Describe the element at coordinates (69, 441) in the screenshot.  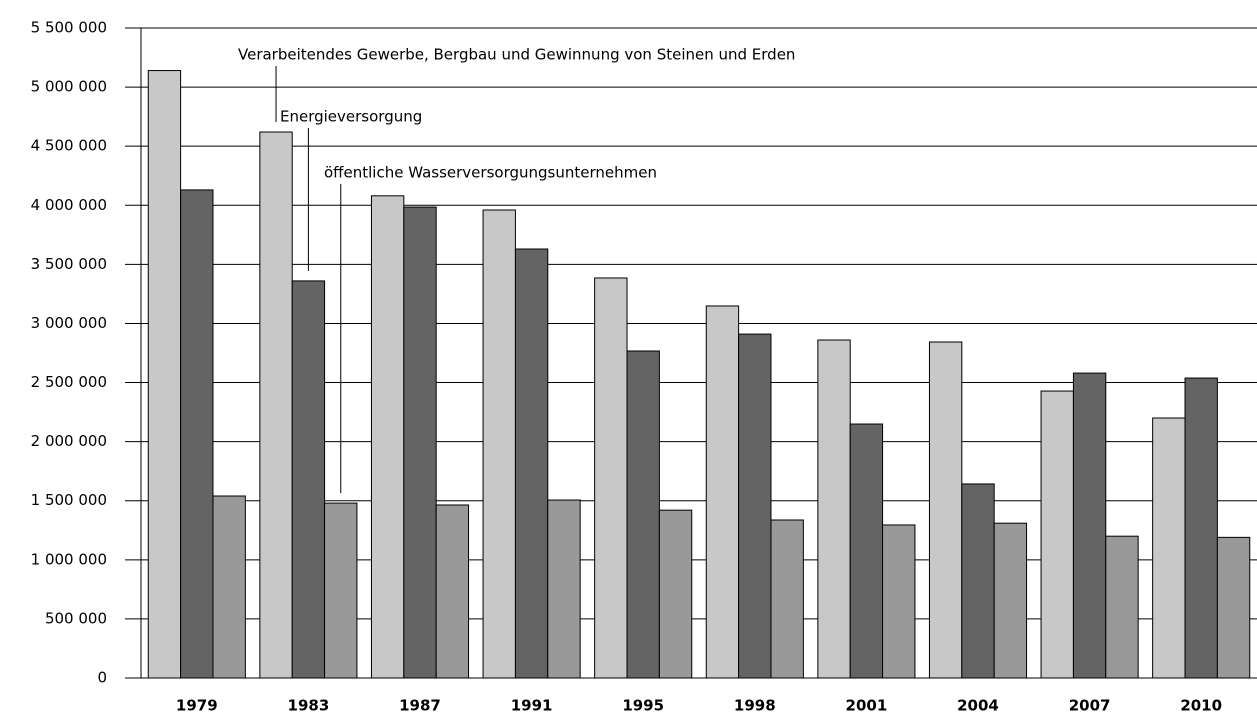
I see `y-tick-label: 2 000 000` at that location.